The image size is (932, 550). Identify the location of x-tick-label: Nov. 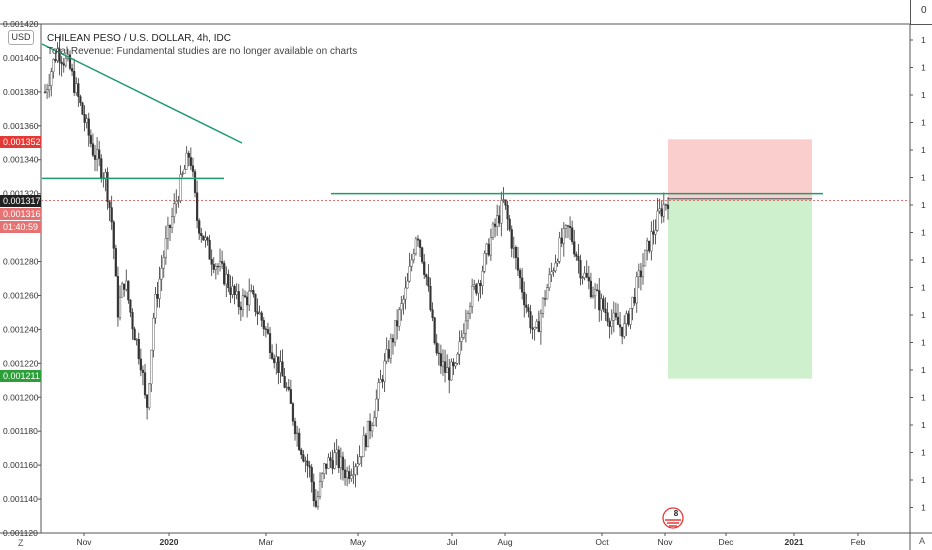
(665, 542).